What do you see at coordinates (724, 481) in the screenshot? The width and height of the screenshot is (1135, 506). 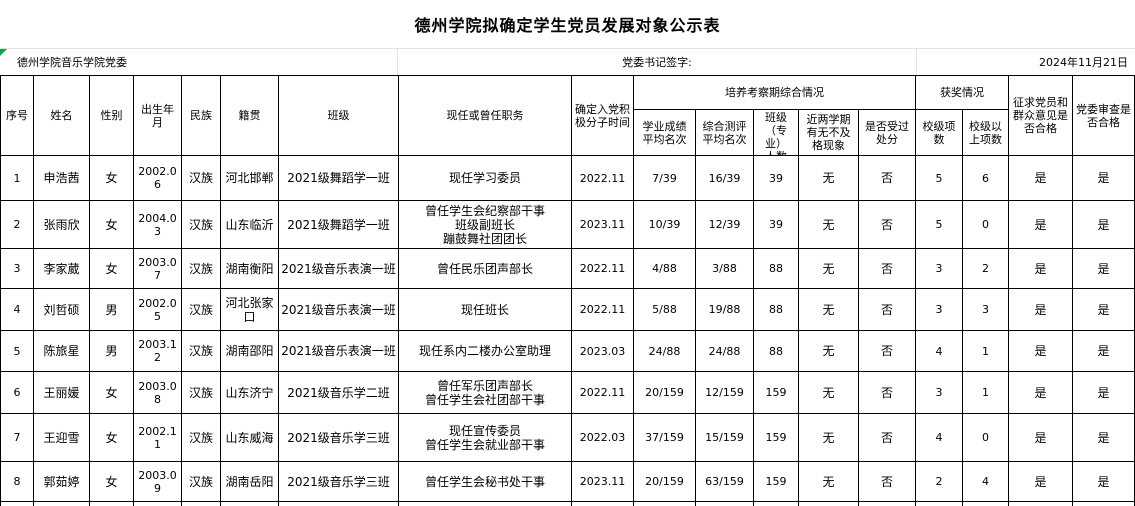 I see `cell-comprehensive-rank: 63/159` at bounding box center [724, 481].